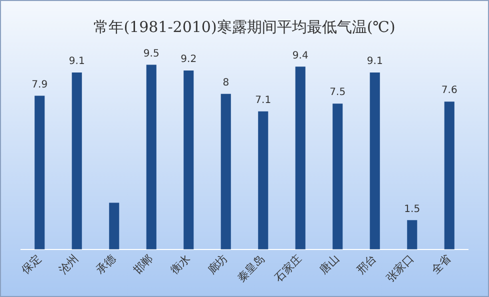 This screenshot has width=489, height=297. What do you see at coordinates (300, 56) in the screenshot?
I see `data-label: 9.4` at bounding box center [300, 56].